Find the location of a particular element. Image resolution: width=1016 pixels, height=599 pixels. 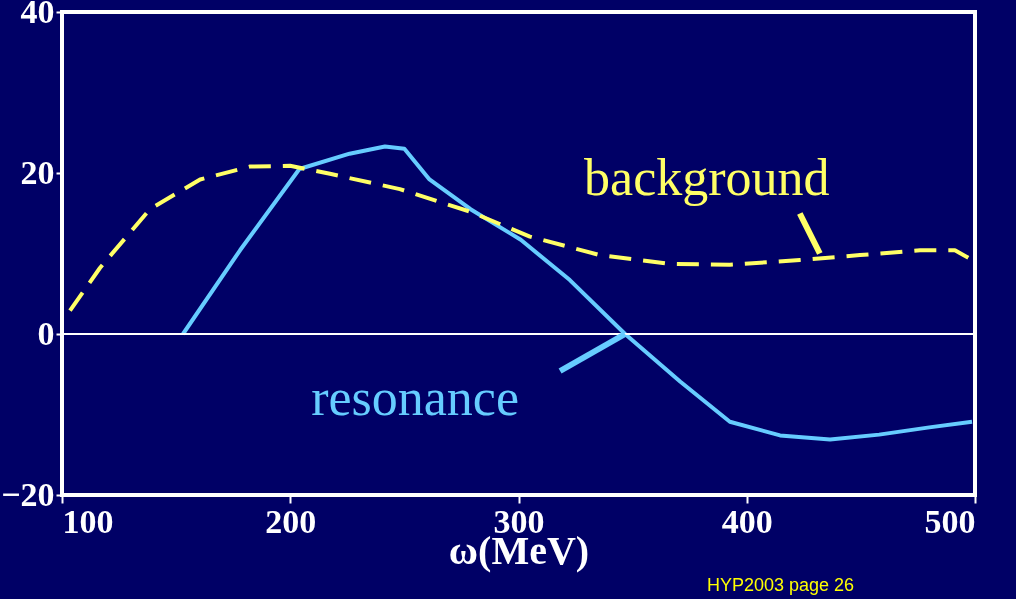

annotation: resonance is located at coordinates (415, 397).